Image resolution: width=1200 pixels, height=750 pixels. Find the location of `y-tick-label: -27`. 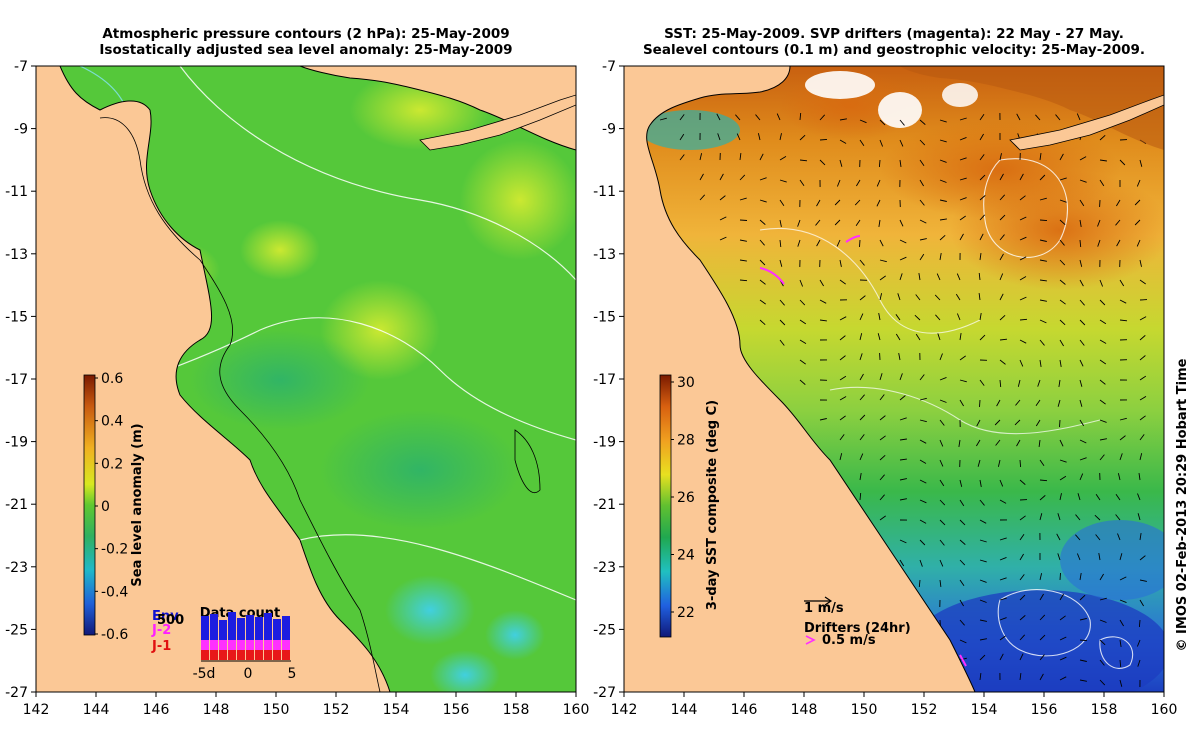

y-tick-label: -27 is located at coordinates (16, 693).